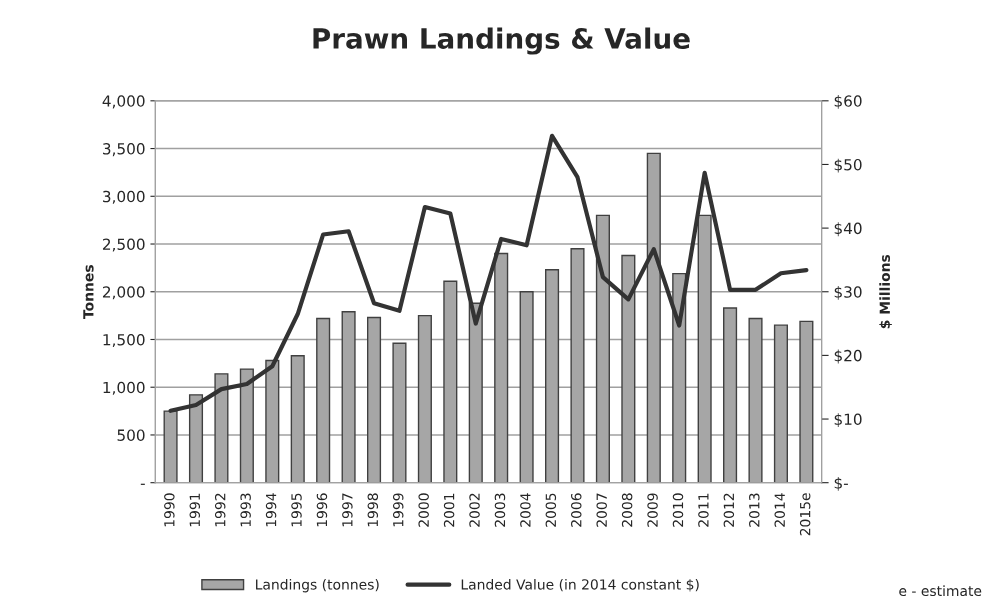 This screenshot has height=611, width=1002. What do you see at coordinates (627, 510) in the screenshot?
I see `x-tick-label: 2008` at bounding box center [627, 510].